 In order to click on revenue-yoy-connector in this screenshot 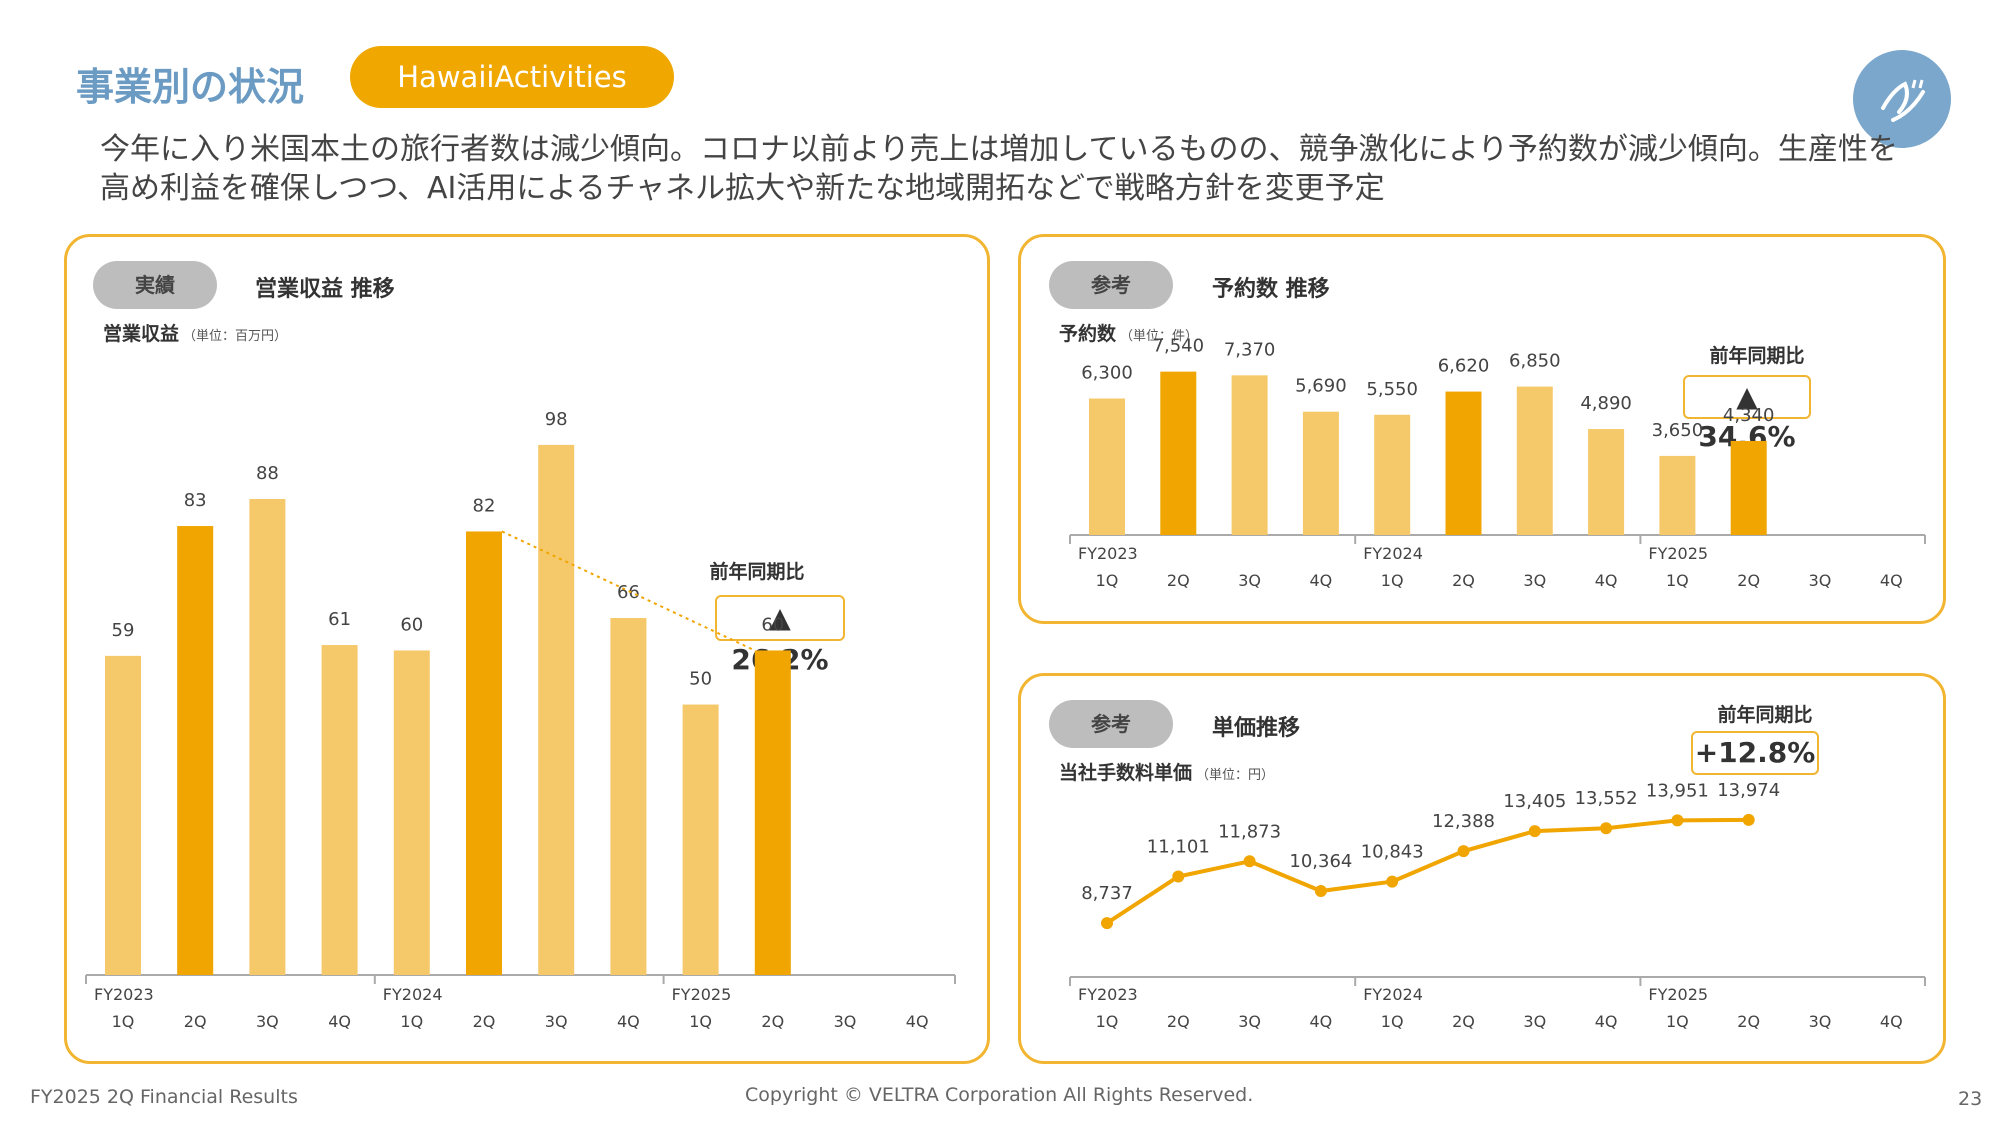, I will do `click(628, 591)`.